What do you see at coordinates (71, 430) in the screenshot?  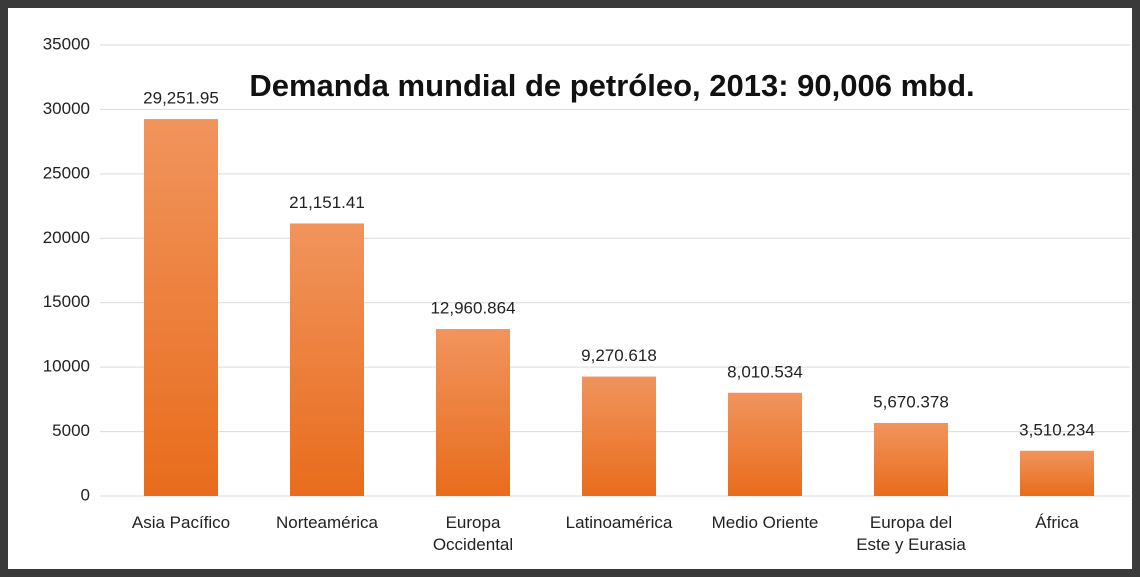 I see `y-tick-label: 5000` at bounding box center [71, 430].